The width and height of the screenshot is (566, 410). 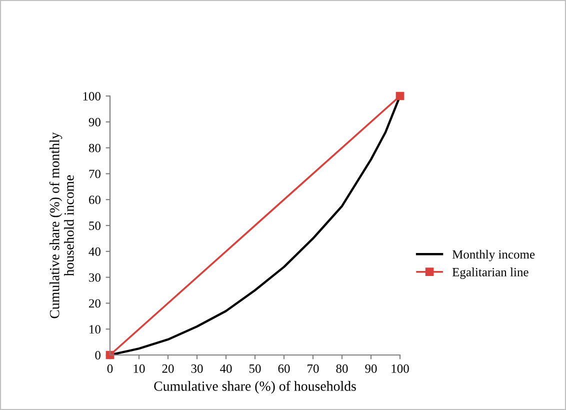 I want to click on y-tick-label: 40, so click(x=94, y=251).